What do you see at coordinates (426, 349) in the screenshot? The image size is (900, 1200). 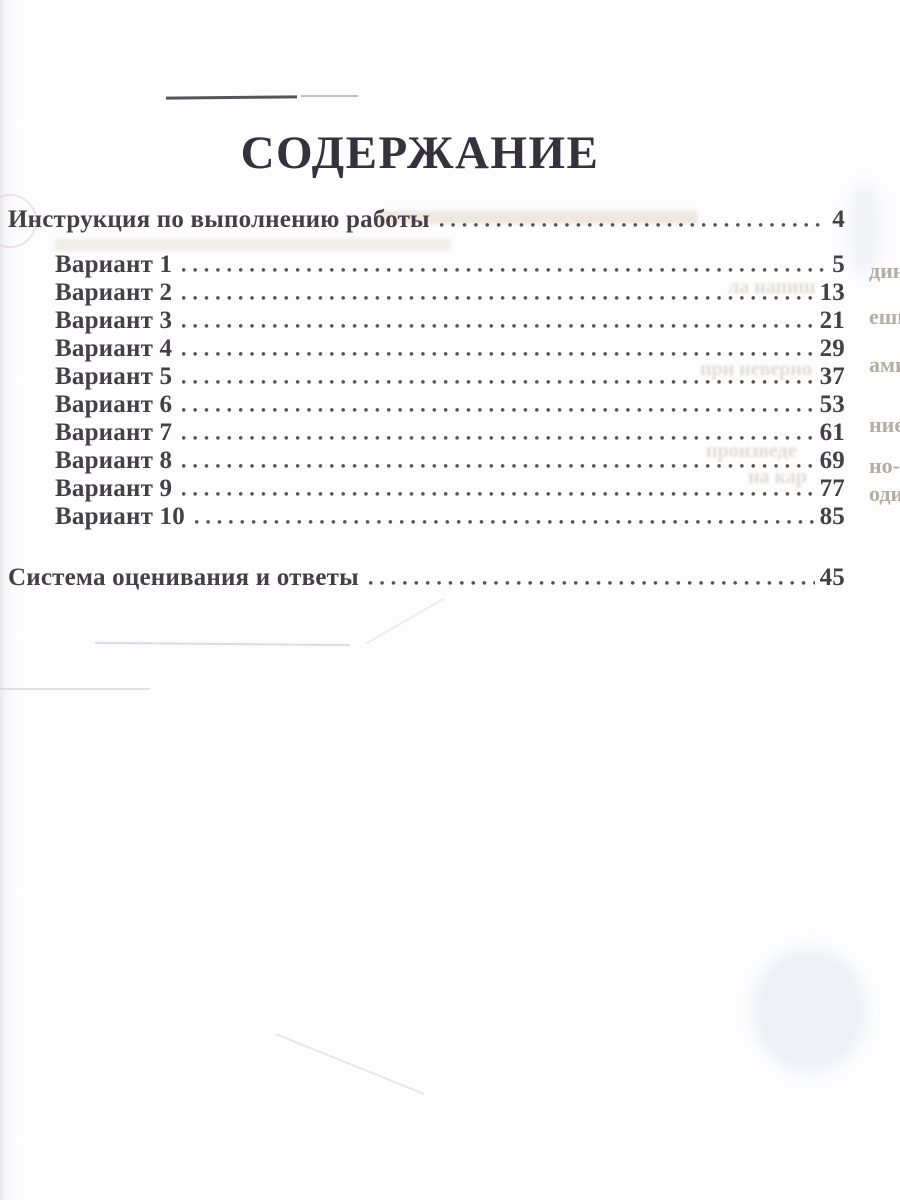 I see `toc-row: Вариант 4 29` at bounding box center [426, 349].